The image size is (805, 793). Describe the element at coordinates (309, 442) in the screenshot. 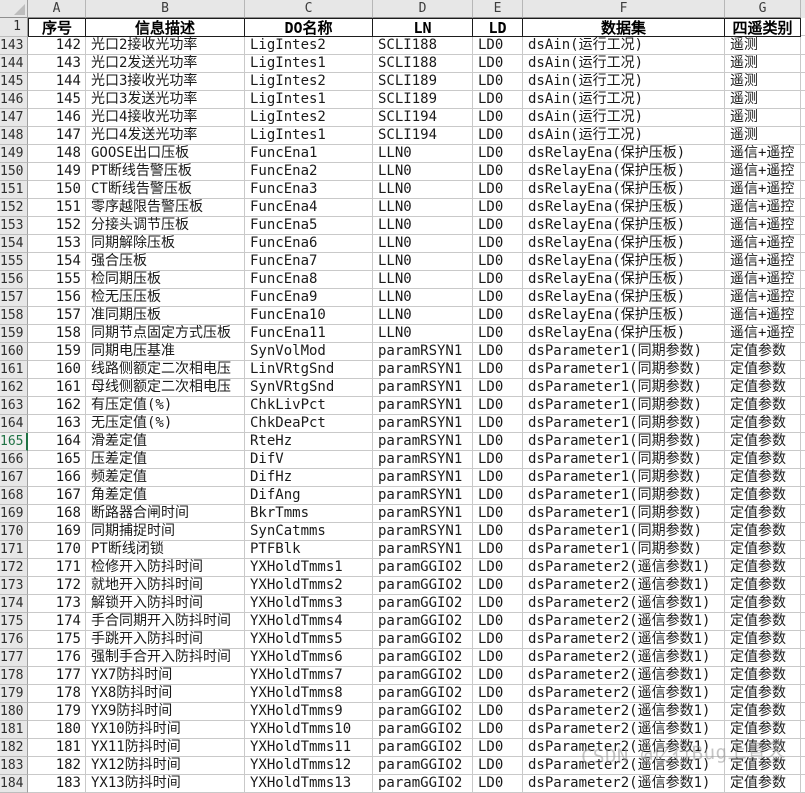

I see `cell: RteHz` at that location.